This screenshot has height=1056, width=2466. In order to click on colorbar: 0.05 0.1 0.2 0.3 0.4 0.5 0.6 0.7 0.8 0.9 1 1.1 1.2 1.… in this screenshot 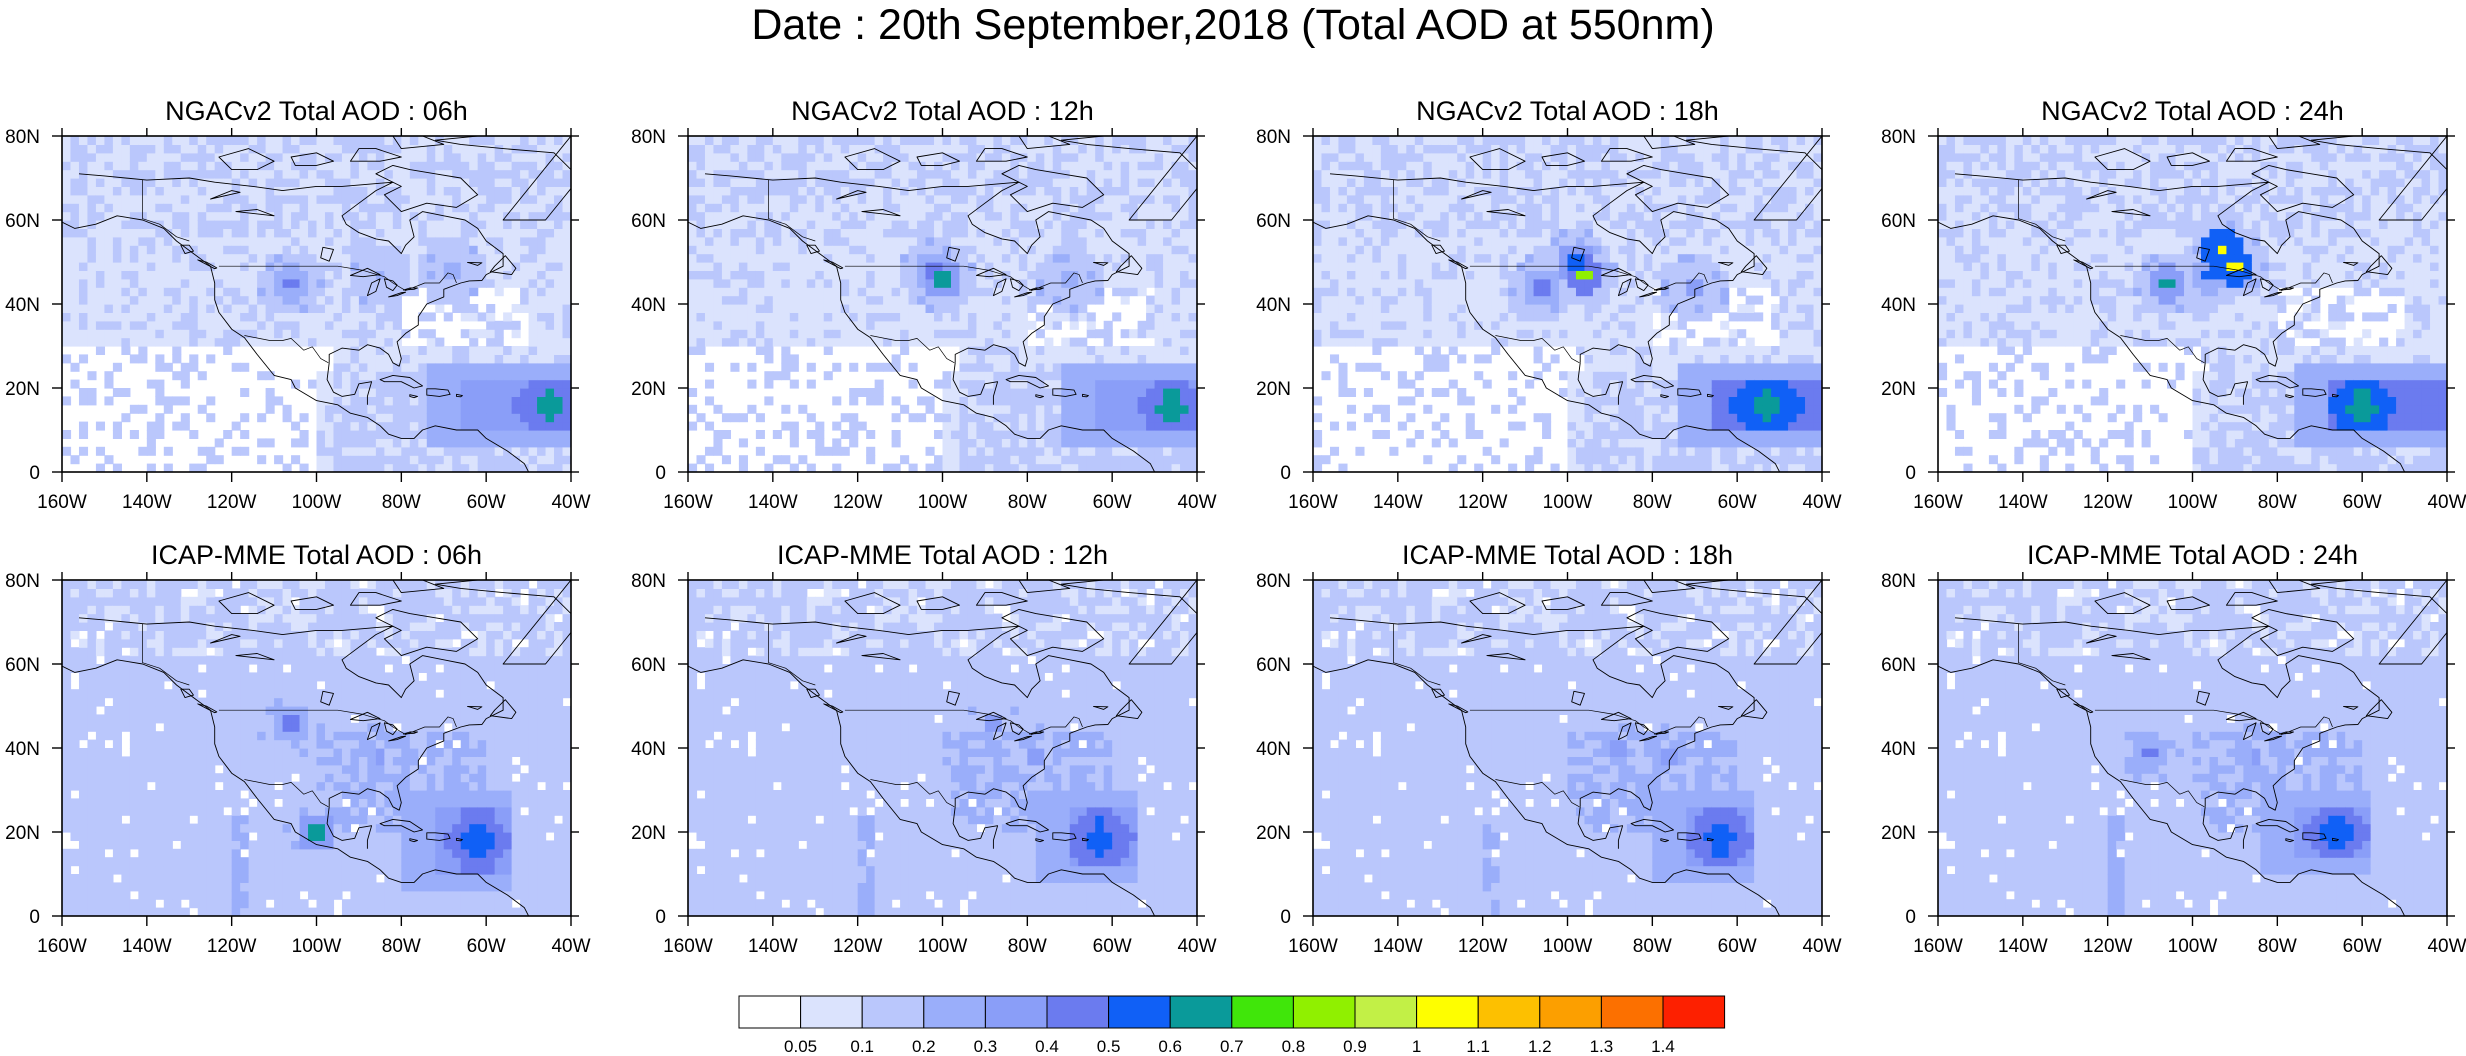, I will do `click(1232, 1025)`.